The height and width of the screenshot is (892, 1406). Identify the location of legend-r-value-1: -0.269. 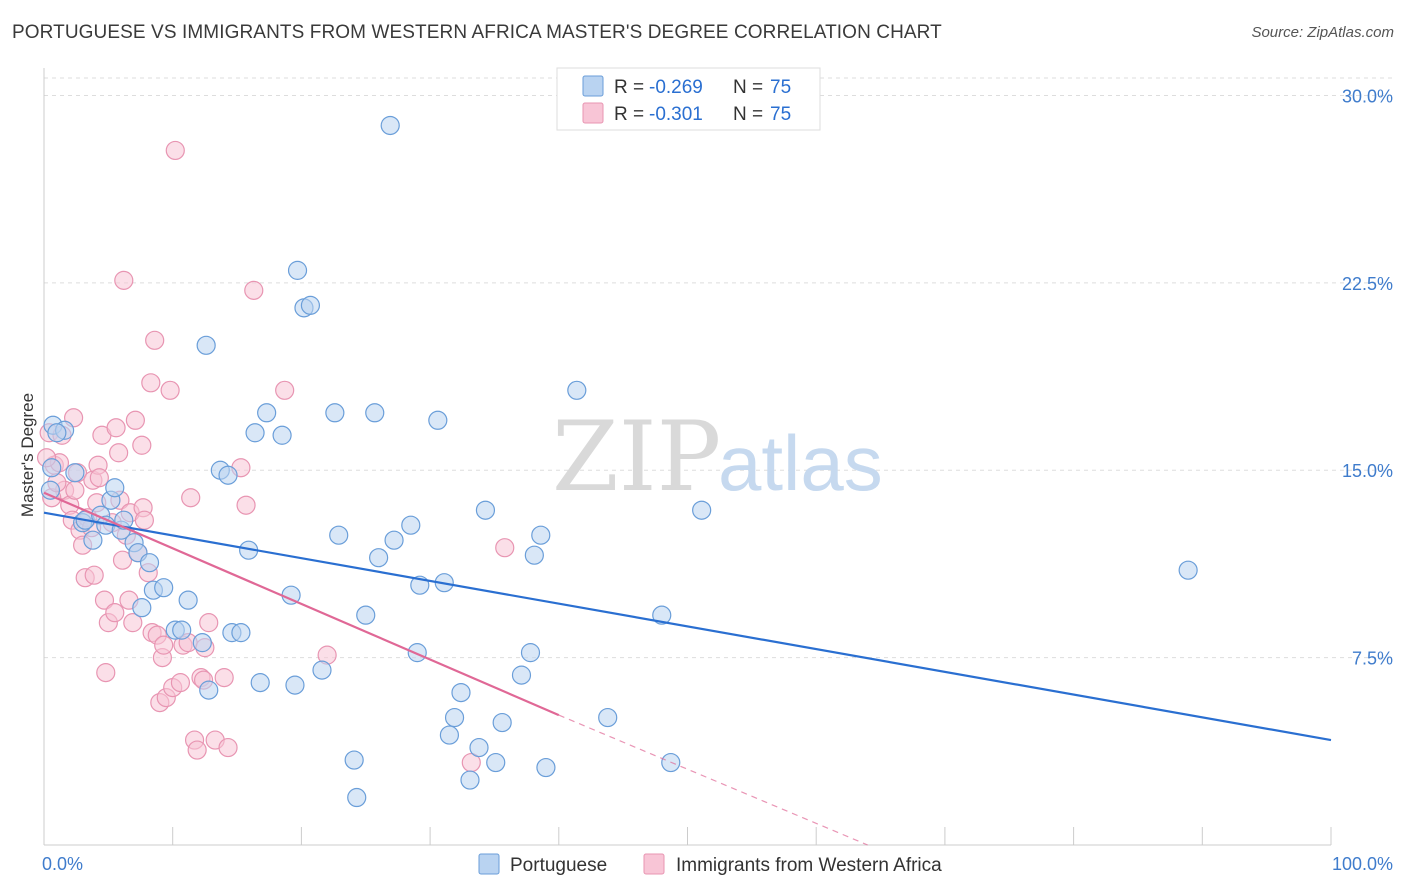
(676, 87).